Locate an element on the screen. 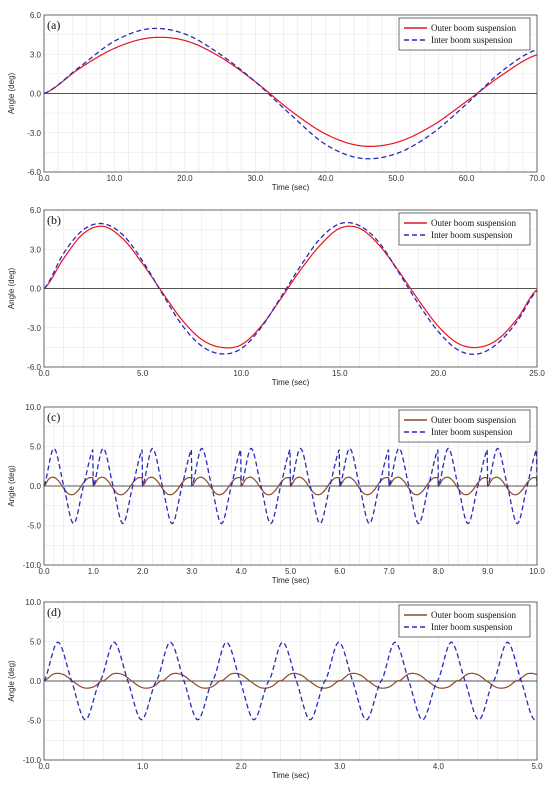 The image size is (550, 796). x-tick-label: 60.0 is located at coordinates (467, 178).